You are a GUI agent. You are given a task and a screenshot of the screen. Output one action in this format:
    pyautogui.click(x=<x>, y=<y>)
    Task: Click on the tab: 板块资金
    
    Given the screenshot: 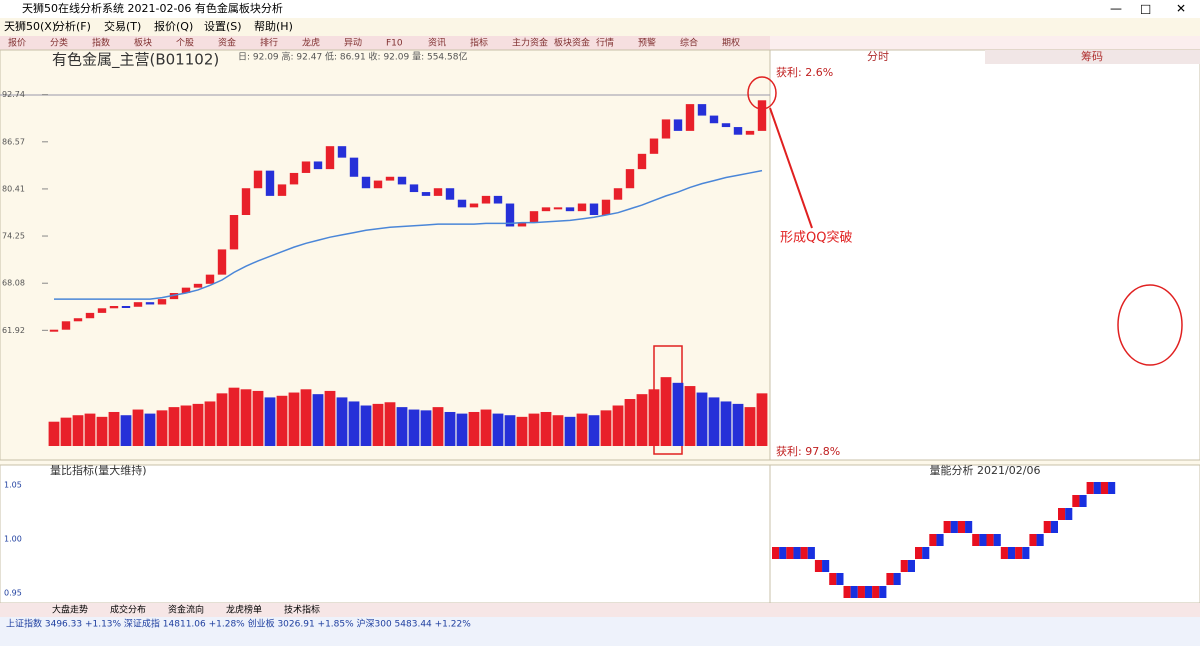 What is the action you would take?
    pyautogui.click(x=572, y=43)
    